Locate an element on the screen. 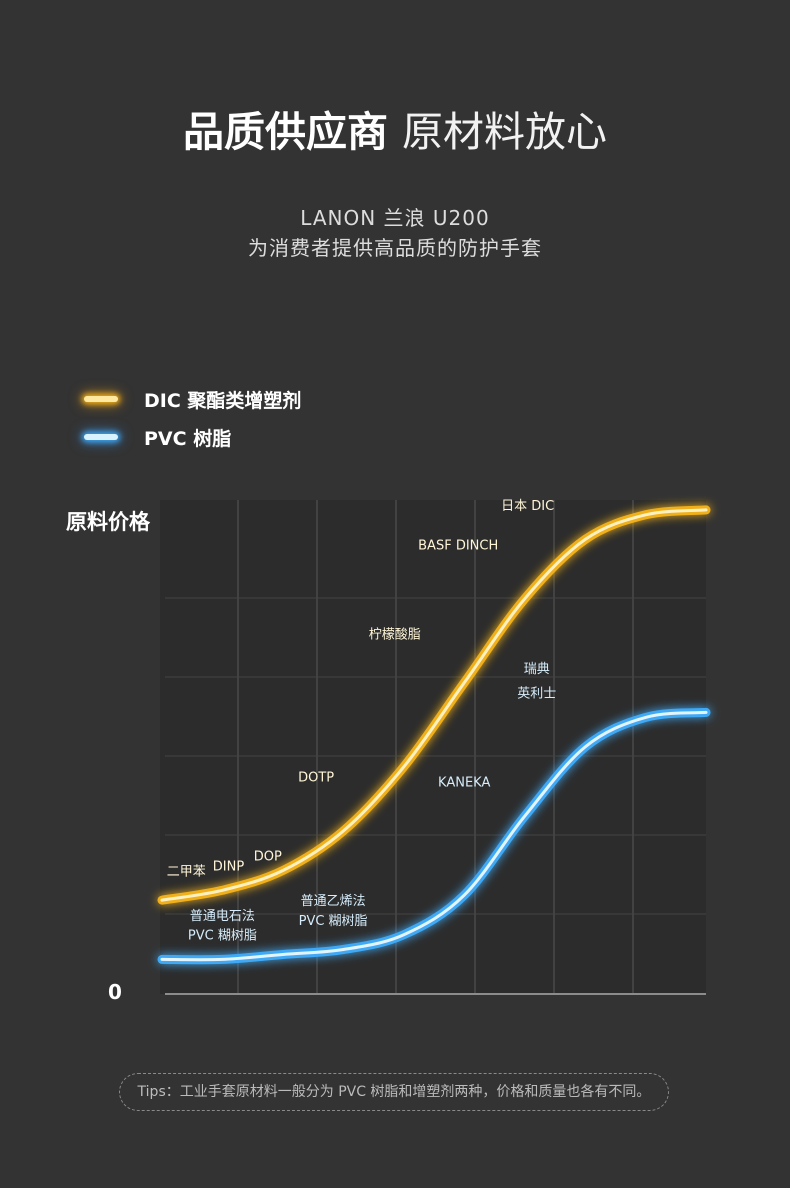 The image size is (790, 1188). annotation-dic-2: DOP is located at coordinates (268, 857).